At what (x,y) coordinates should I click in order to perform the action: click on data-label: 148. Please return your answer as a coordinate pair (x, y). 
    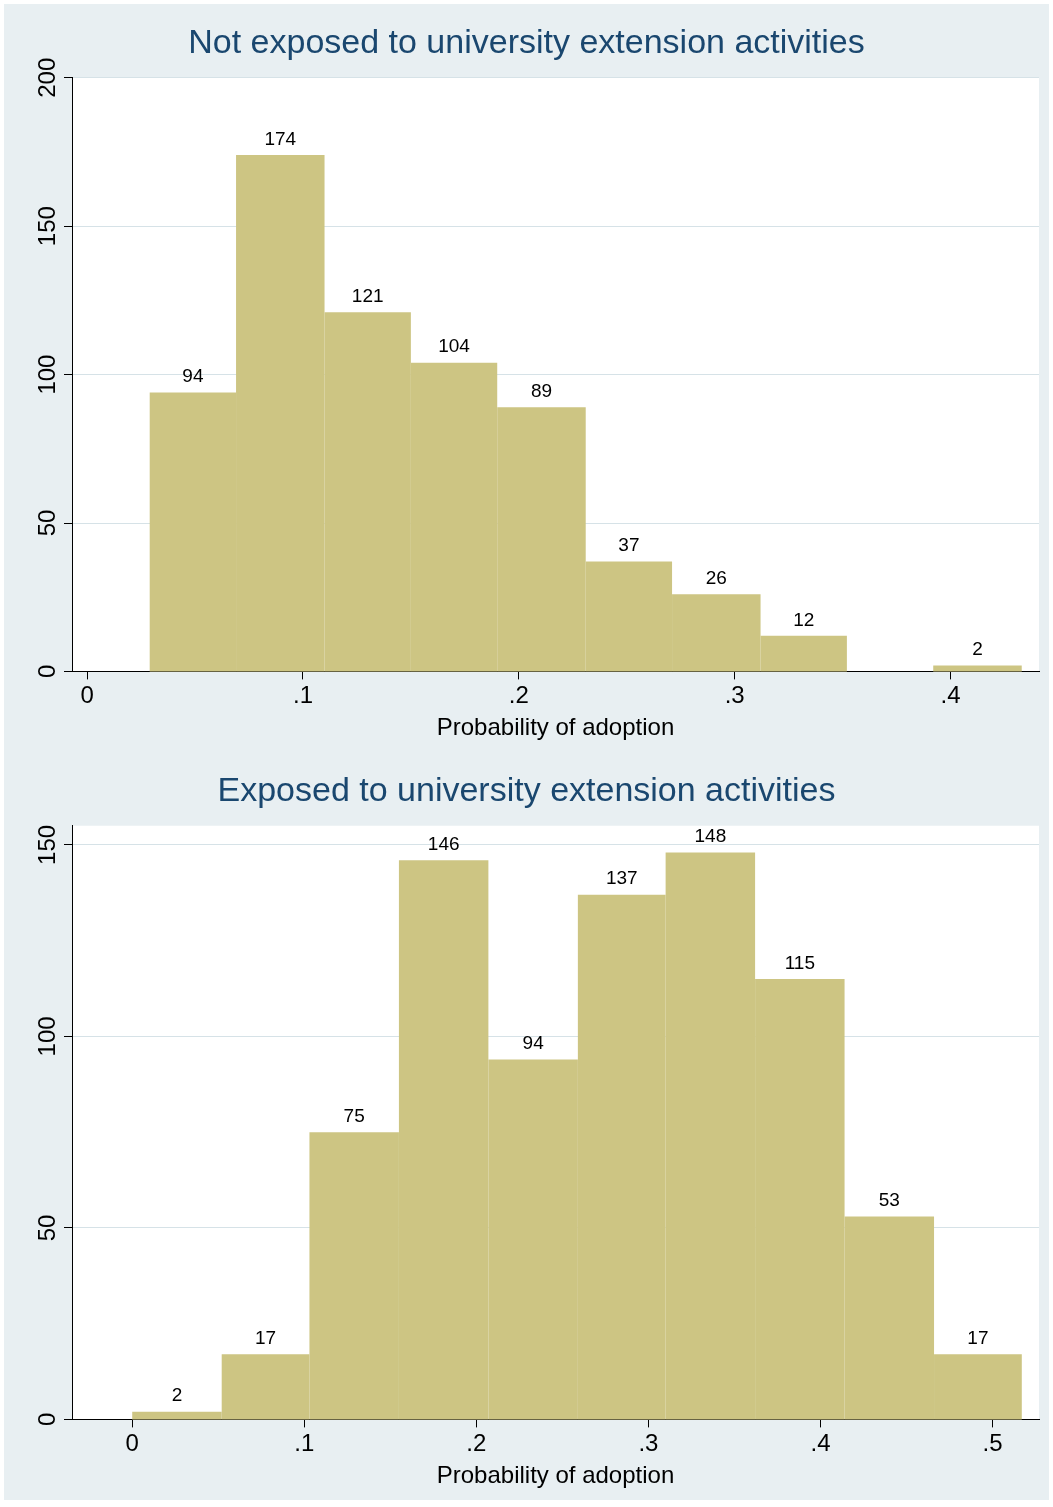
    Looking at the image, I should click on (710, 836).